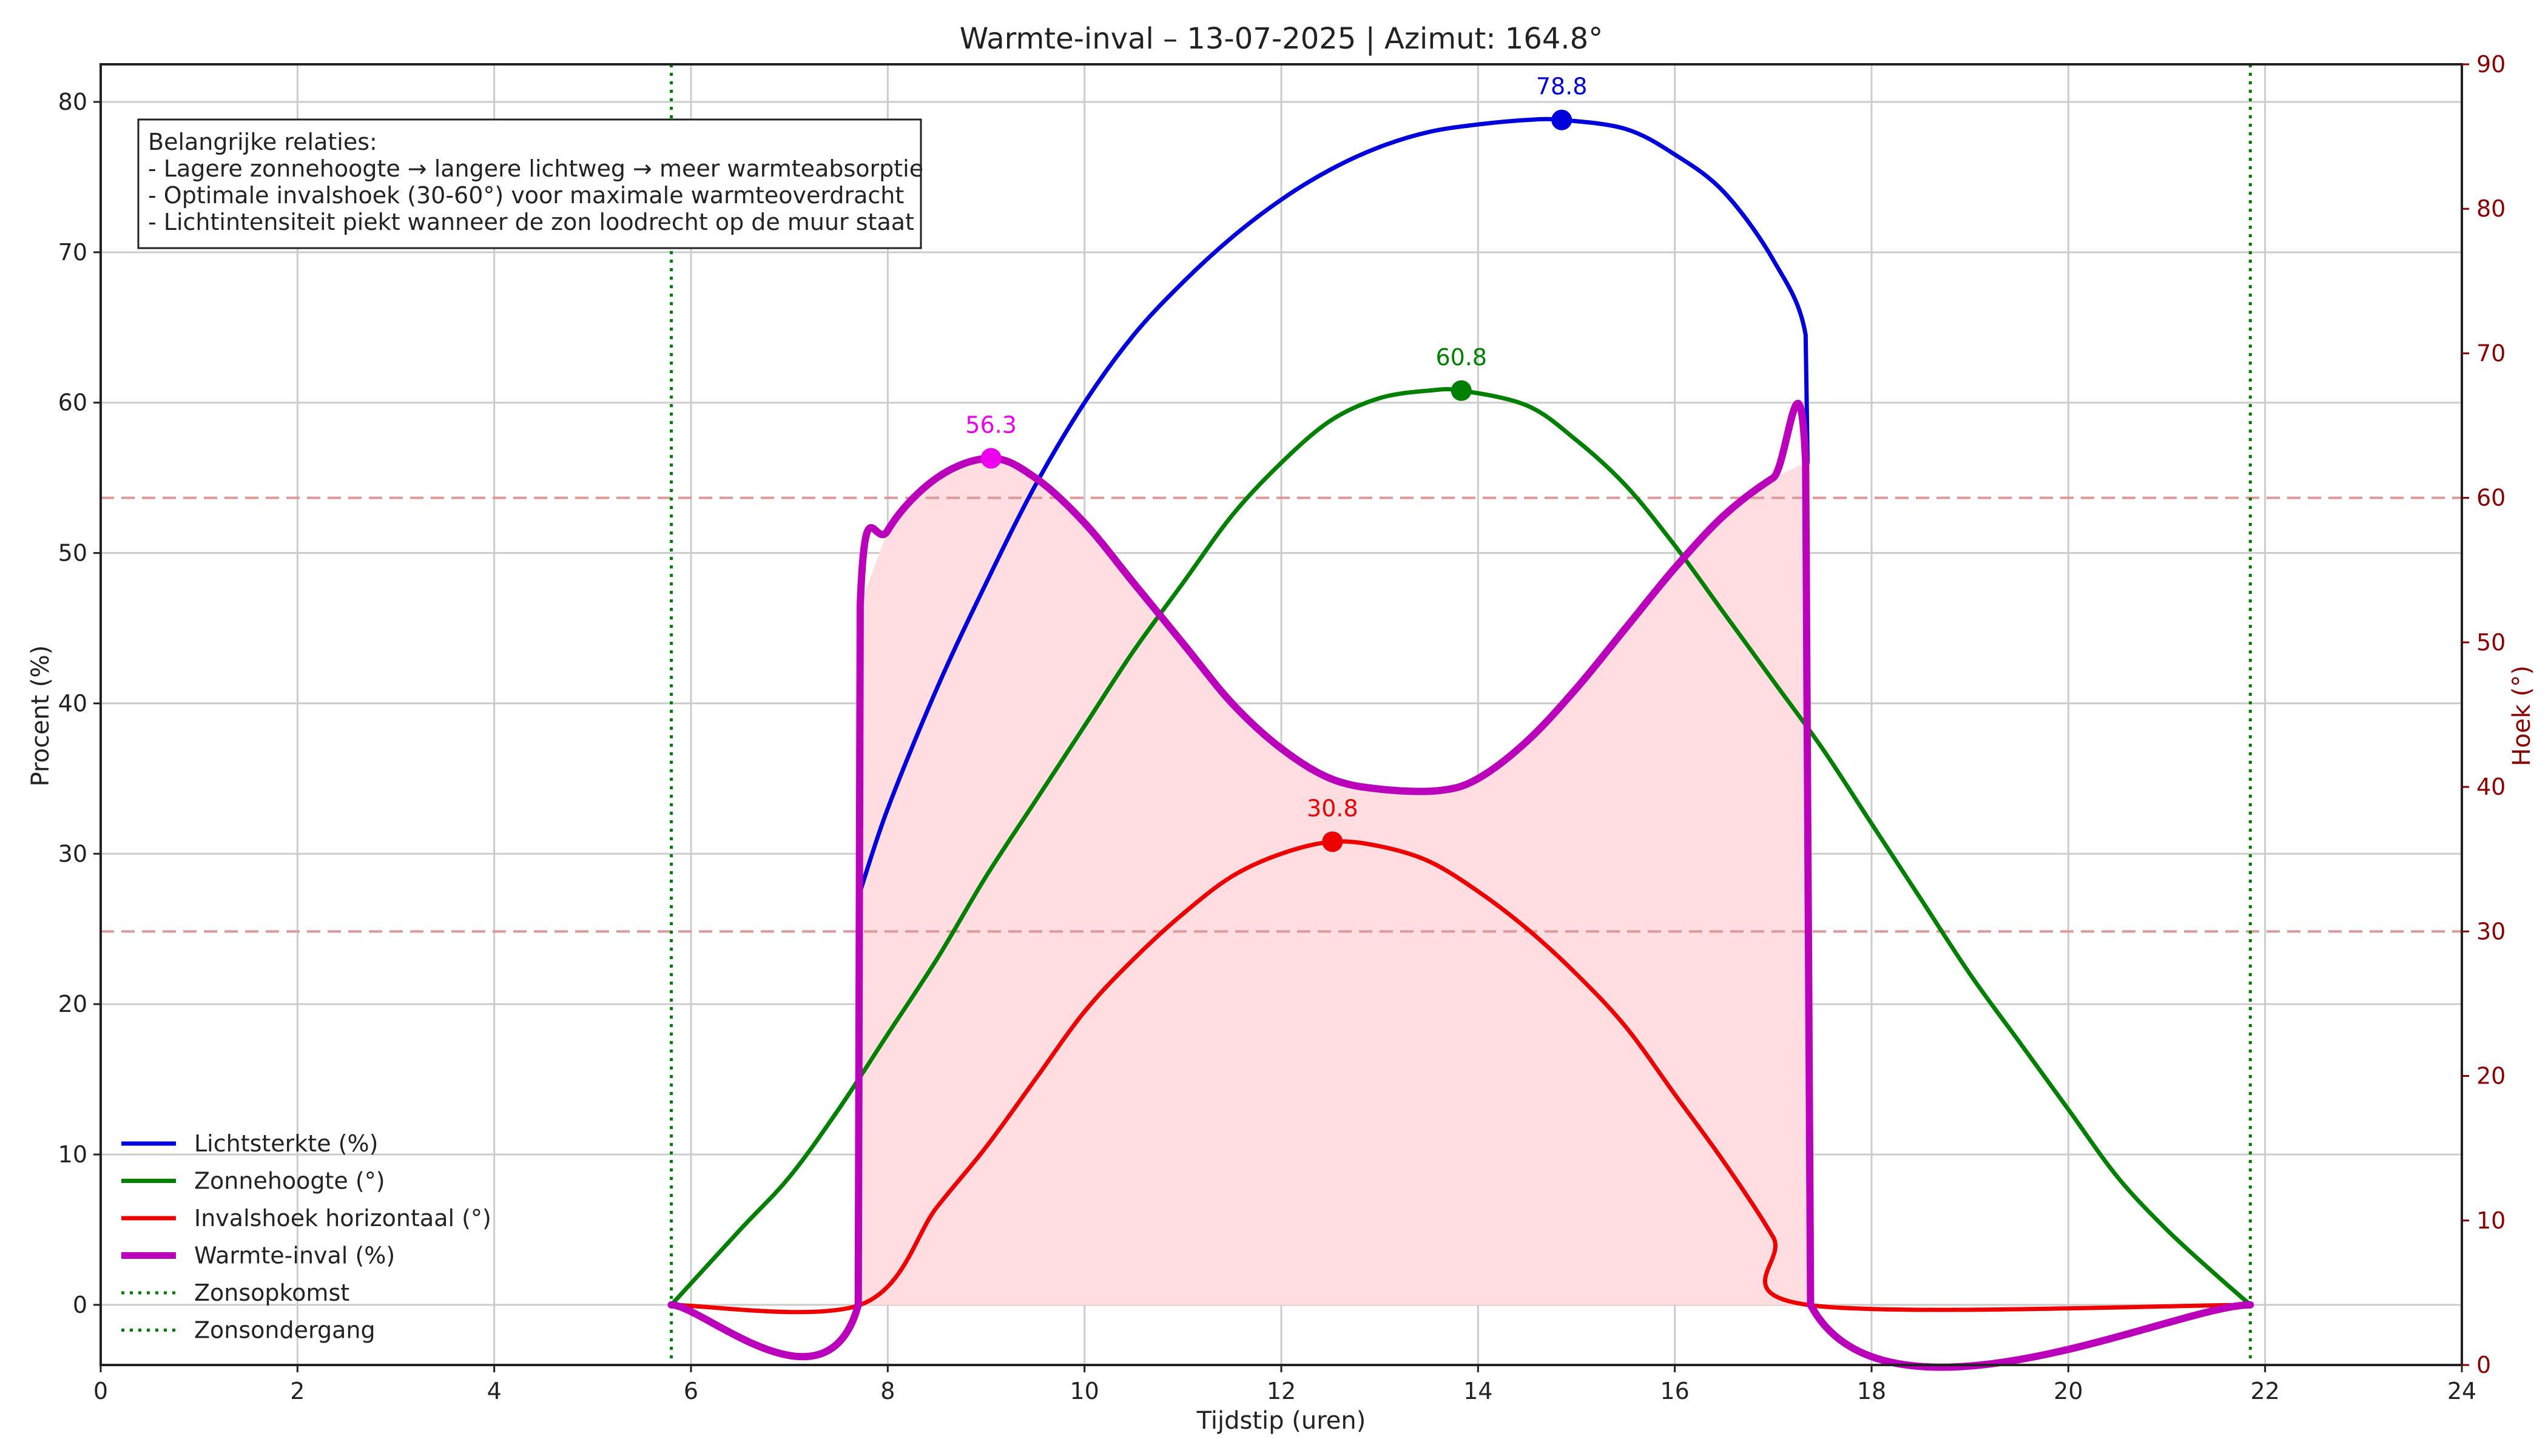  What do you see at coordinates (1871, 1391) in the screenshot?
I see `x-tick-label: 18` at bounding box center [1871, 1391].